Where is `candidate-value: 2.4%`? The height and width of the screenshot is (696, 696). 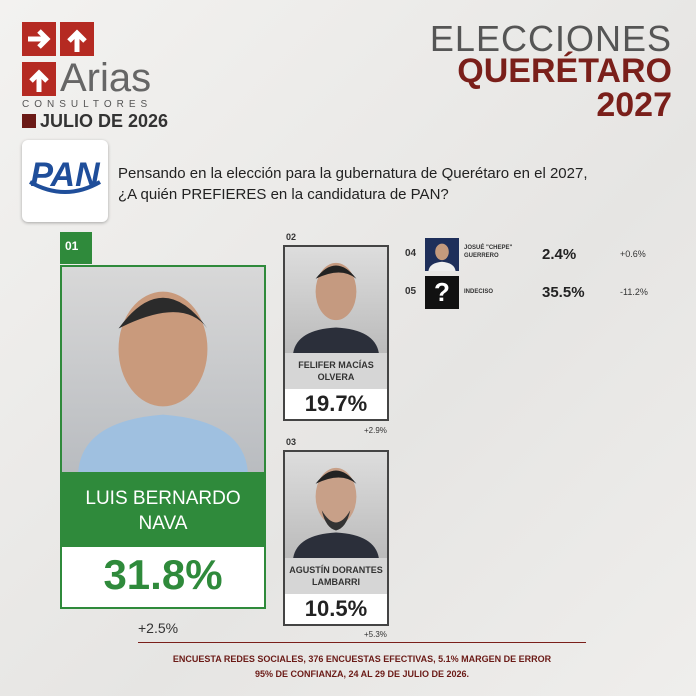
candidate-value: 2.4% is located at coordinates (559, 254).